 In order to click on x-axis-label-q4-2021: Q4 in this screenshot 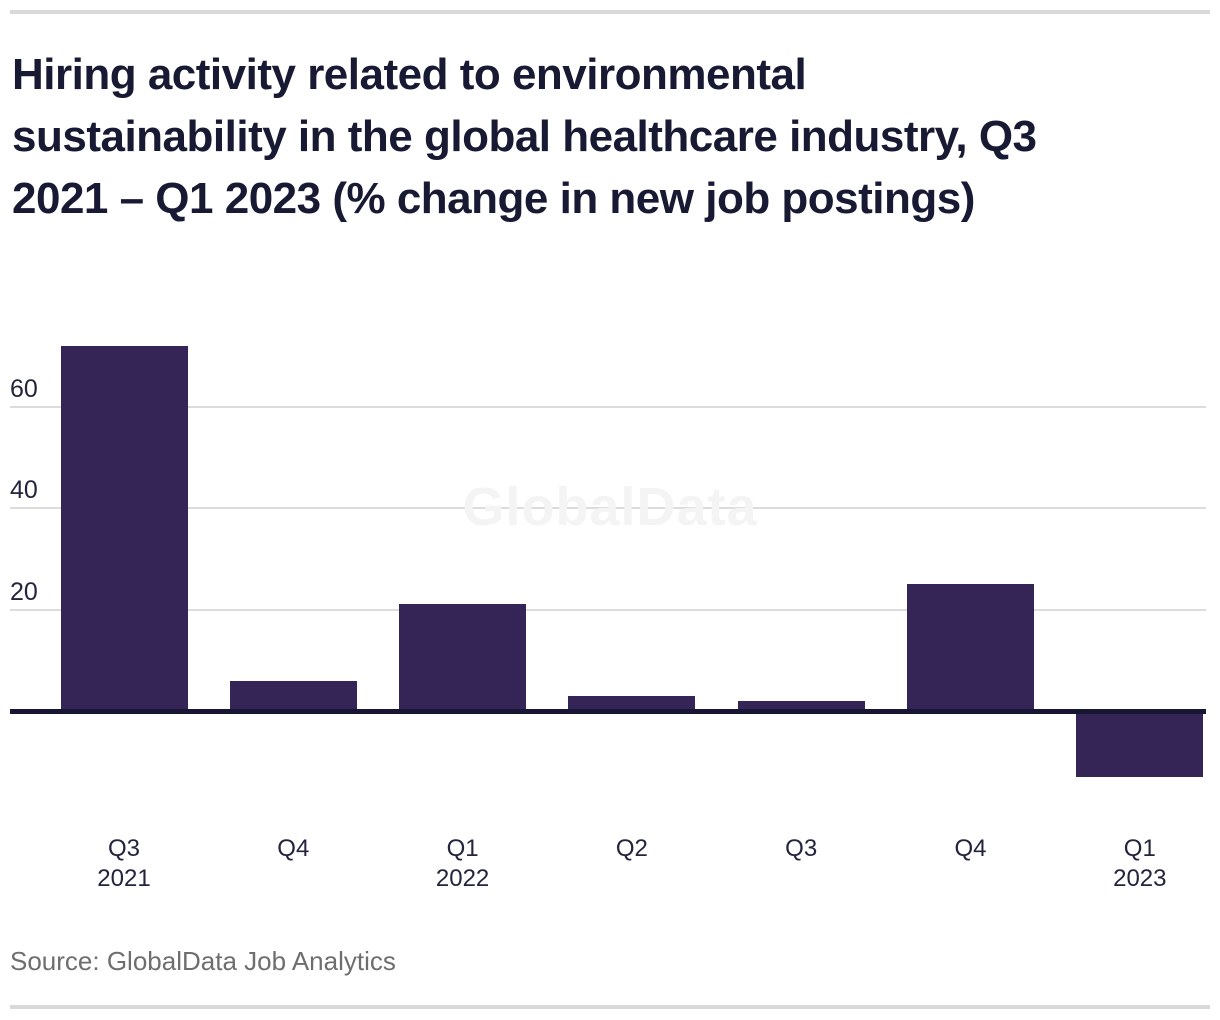, I will do `click(293, 849)`.